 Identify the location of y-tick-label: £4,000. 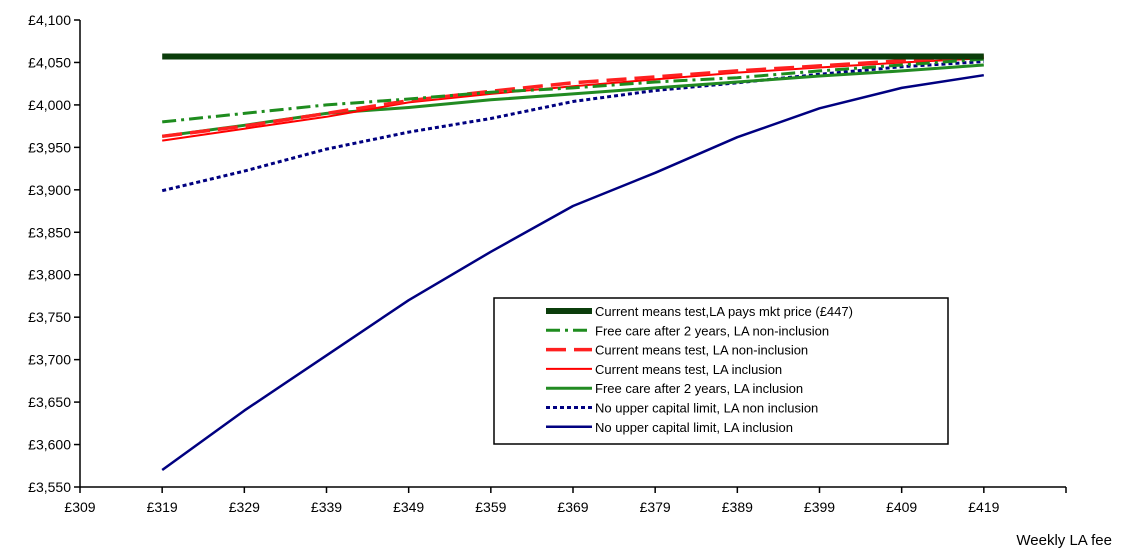
(49, 105).